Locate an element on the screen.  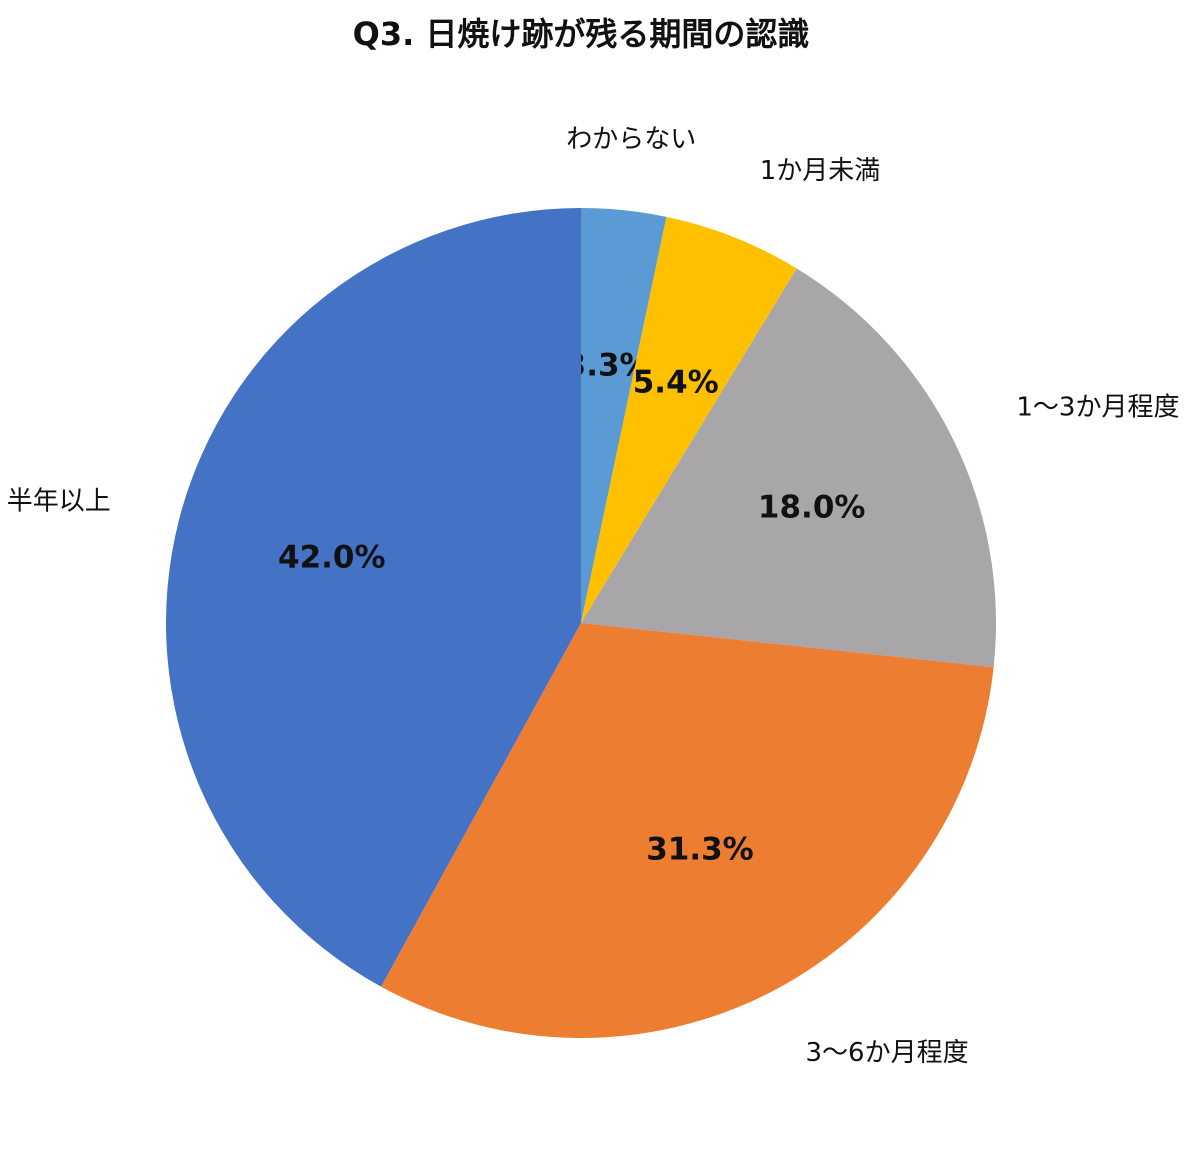
category-label: 1〜3か月程度 is located at coordinates (1097, 408).